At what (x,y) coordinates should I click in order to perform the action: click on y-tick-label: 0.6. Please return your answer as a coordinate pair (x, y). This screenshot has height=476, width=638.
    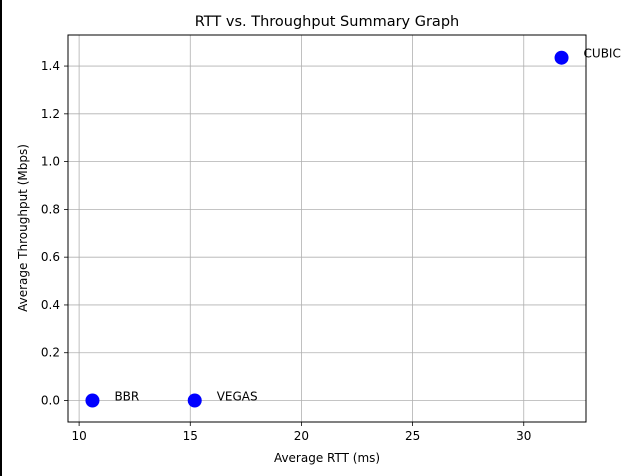
    Looking at the image, I should click on (50, 257).